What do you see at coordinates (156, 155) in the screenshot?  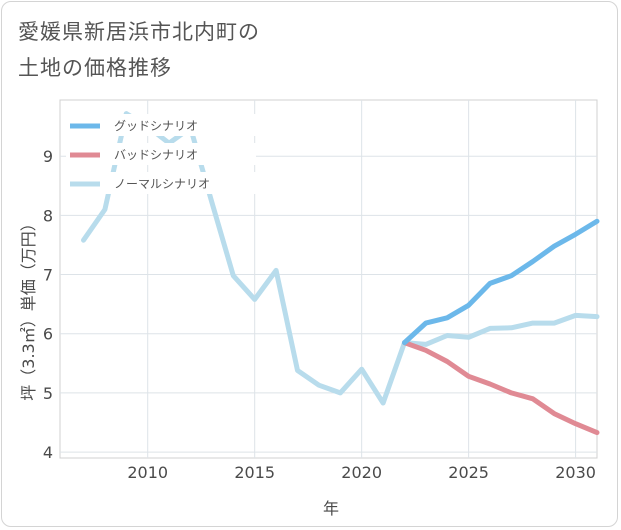 I see `legend-label-2: バッドシナリオ` at bounding box center [156, 155].